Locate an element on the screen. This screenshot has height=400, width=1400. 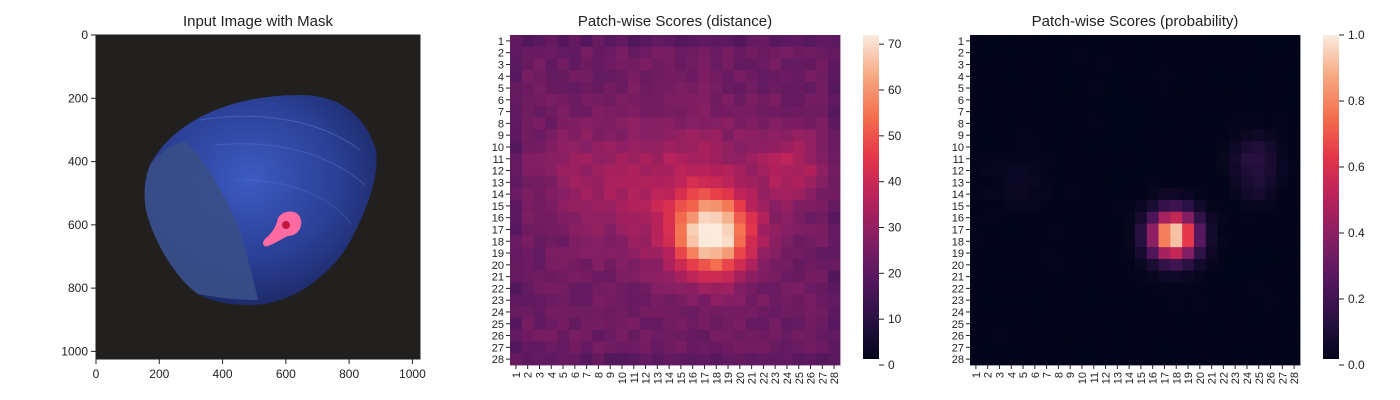
row-tick-label: 26 is located at coordinates (498, 337).